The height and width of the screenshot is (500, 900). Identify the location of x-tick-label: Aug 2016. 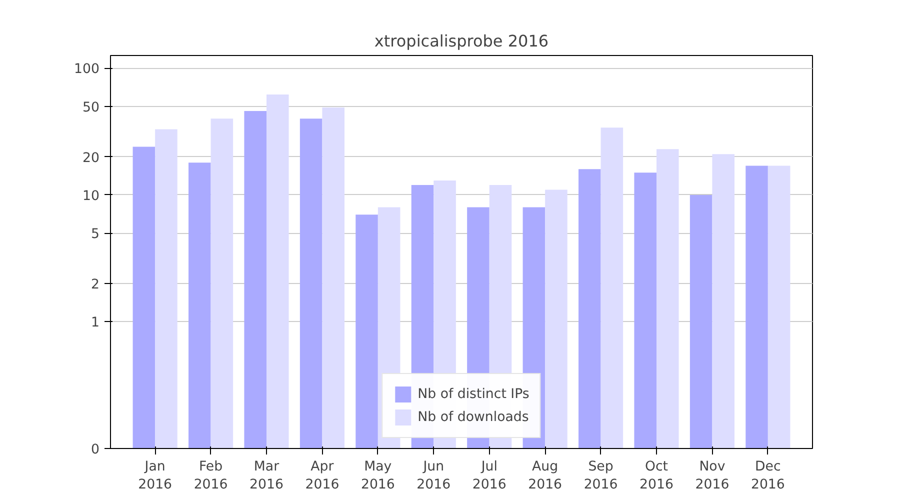
(545, 476).